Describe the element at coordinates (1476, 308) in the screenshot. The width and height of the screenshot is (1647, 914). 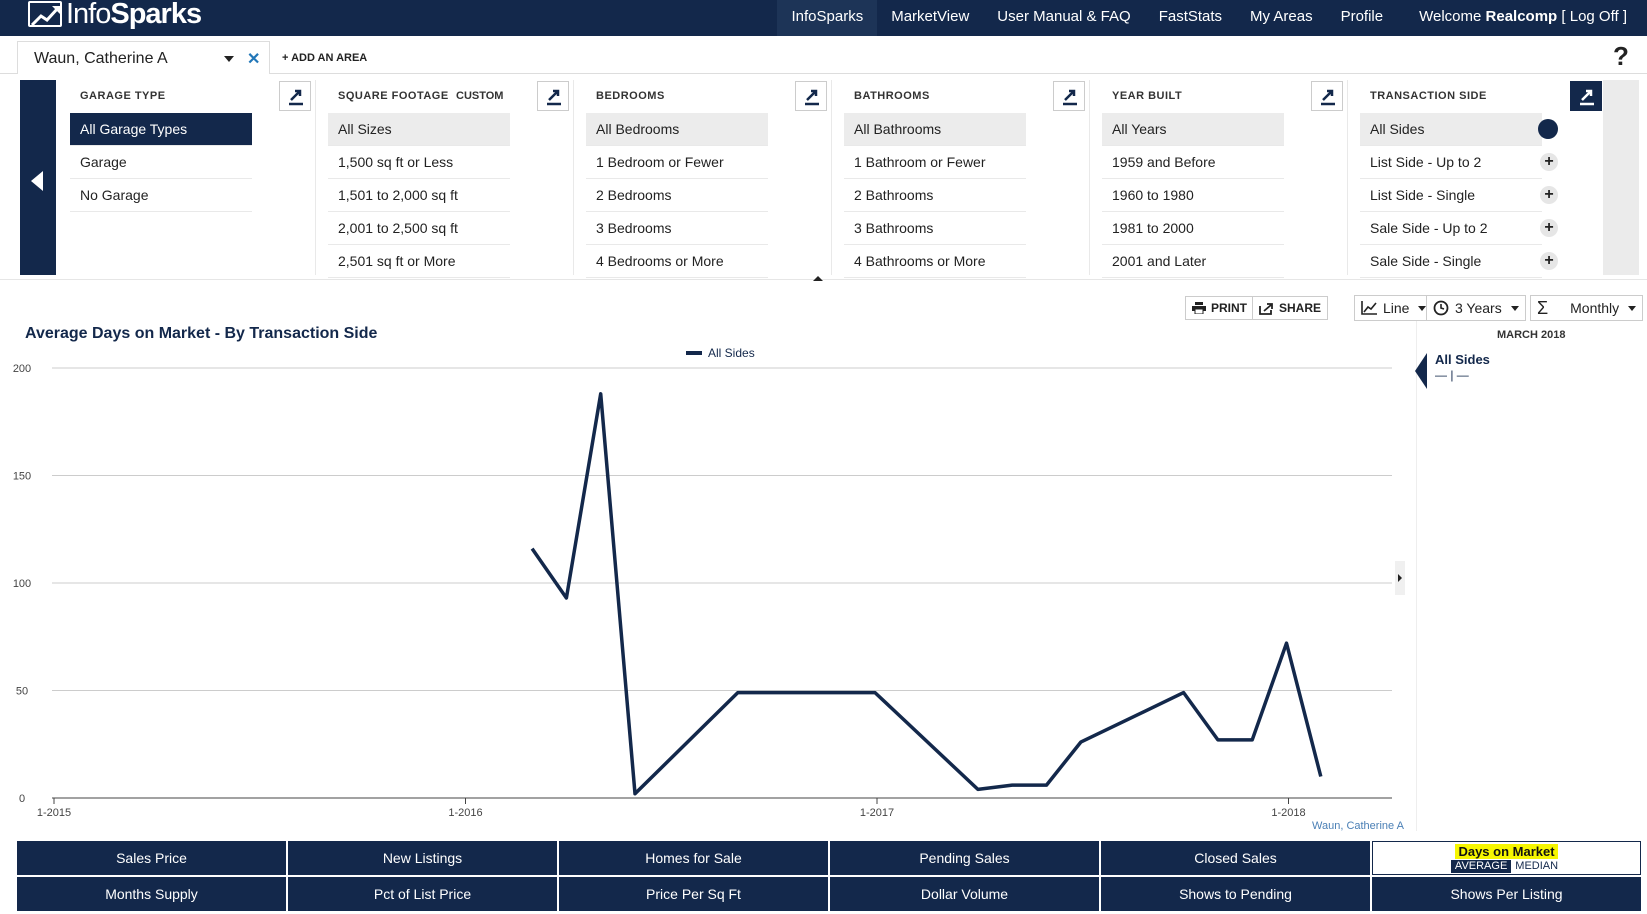
I see `time-range-dropdown: 3 Years` at that location.